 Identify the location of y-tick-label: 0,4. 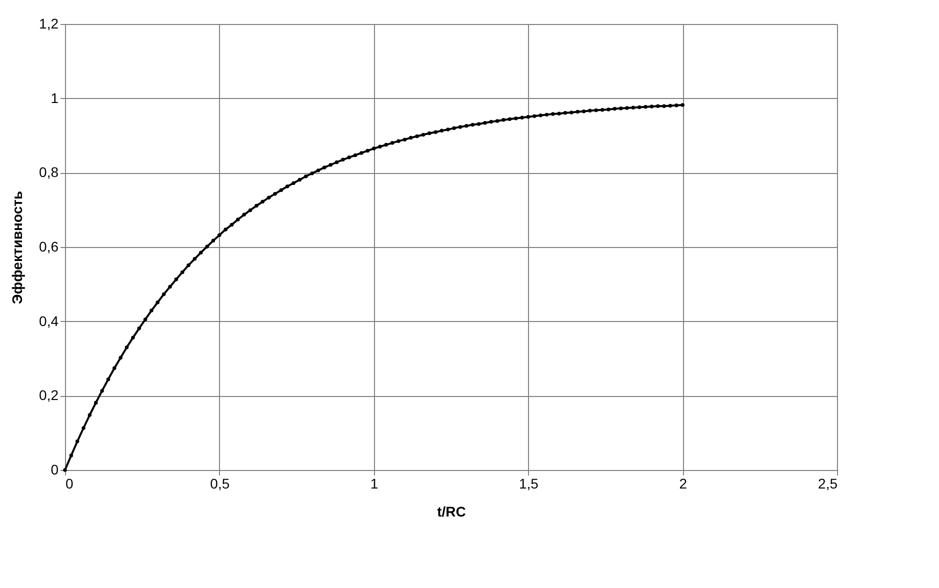
(49, 320).